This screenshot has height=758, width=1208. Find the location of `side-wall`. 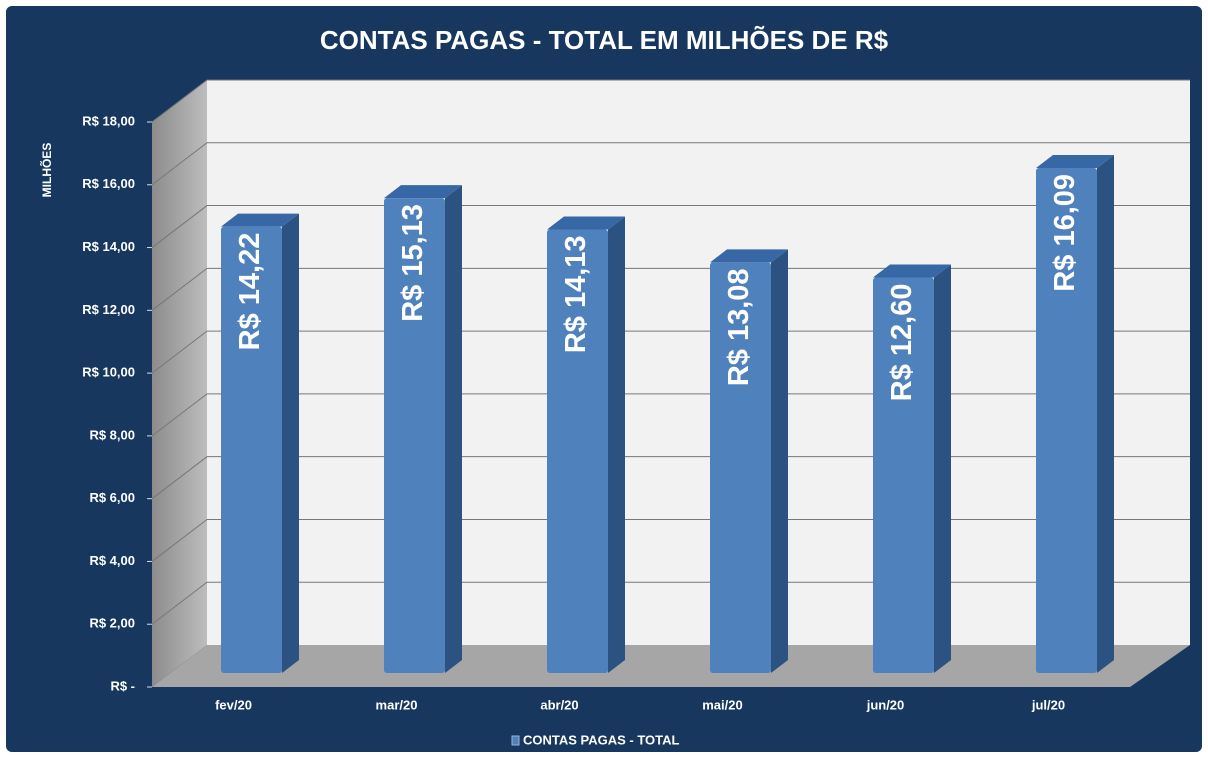

side-wall is located at coordinates (179, 383).